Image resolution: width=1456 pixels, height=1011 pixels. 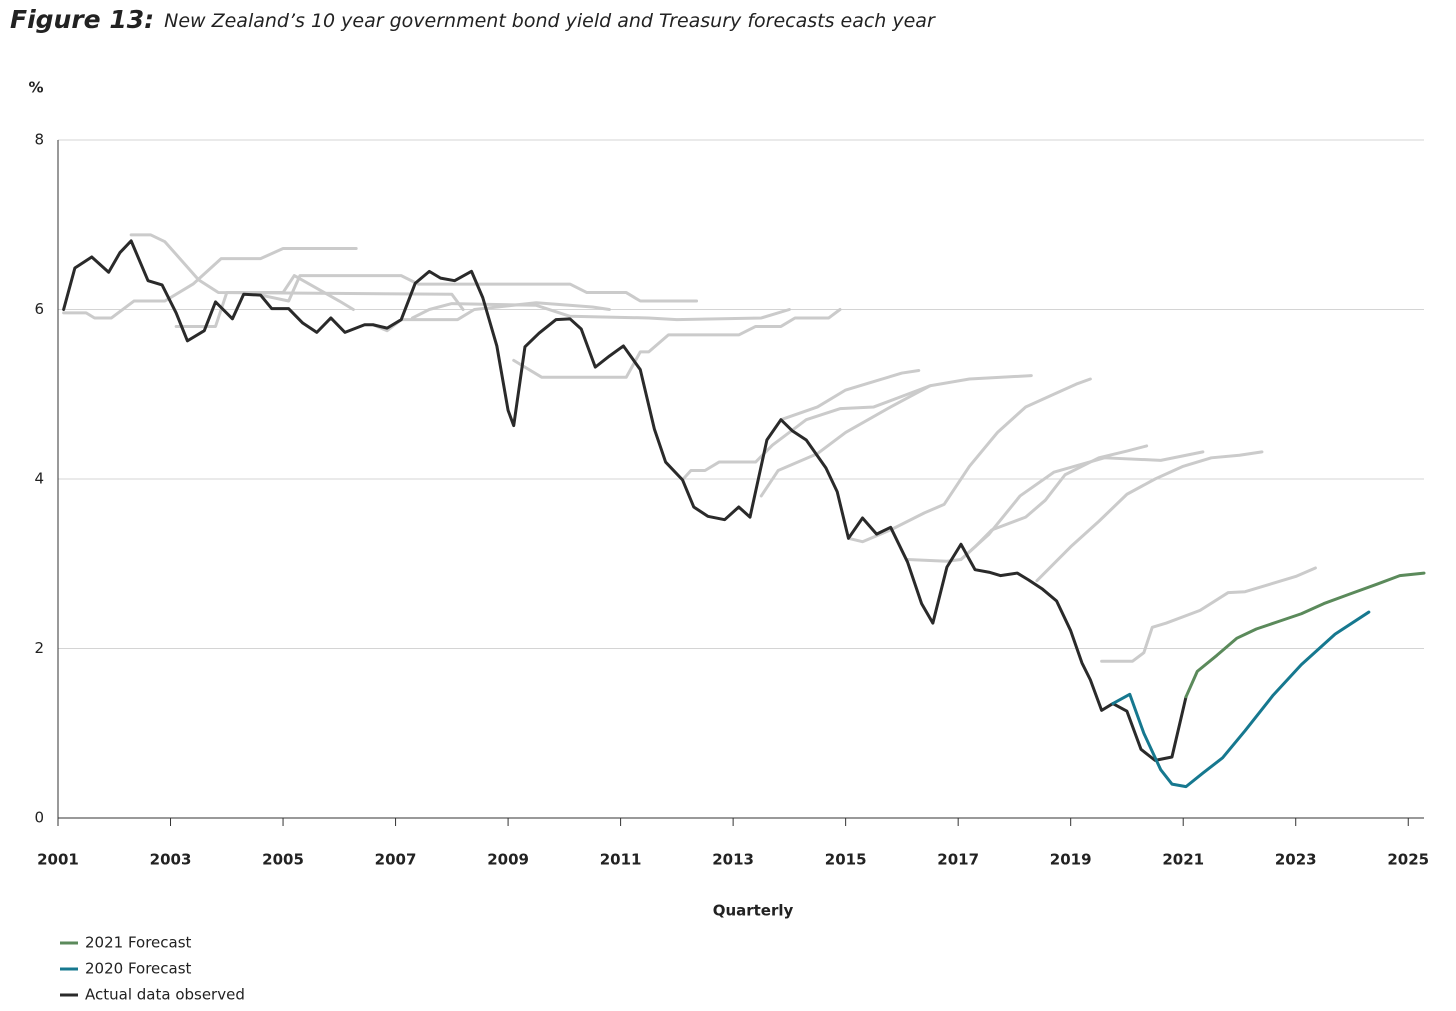 I want to click on x-tick-label: 2015, so click(x=846, y=860).